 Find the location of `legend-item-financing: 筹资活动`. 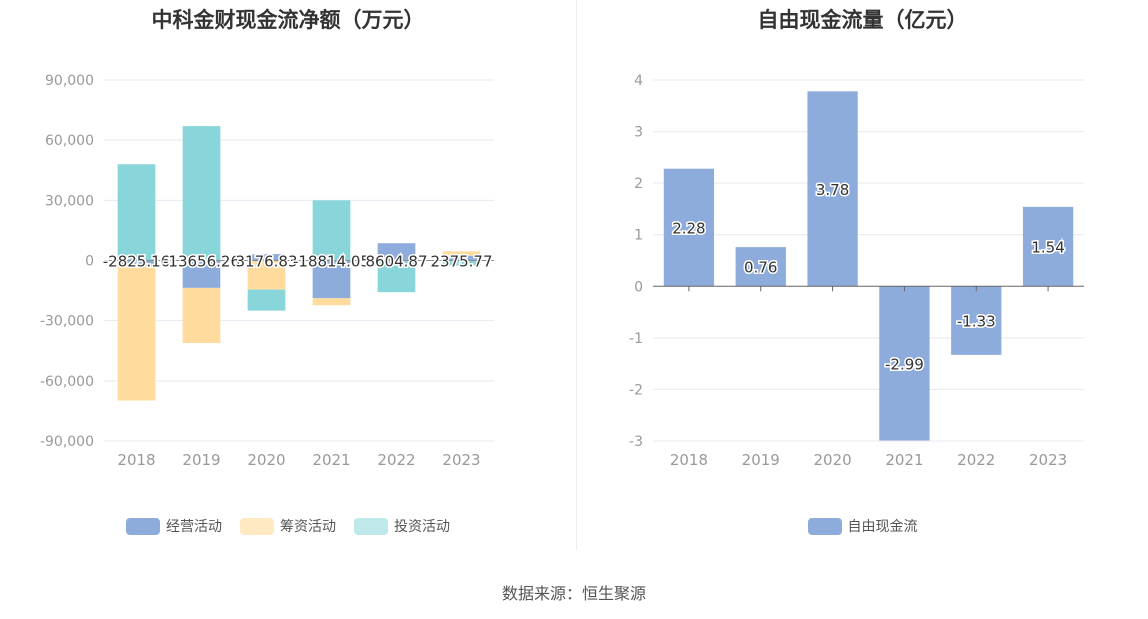

legend-item-financing: 筹资活动 is located at coordinates (288, 526).